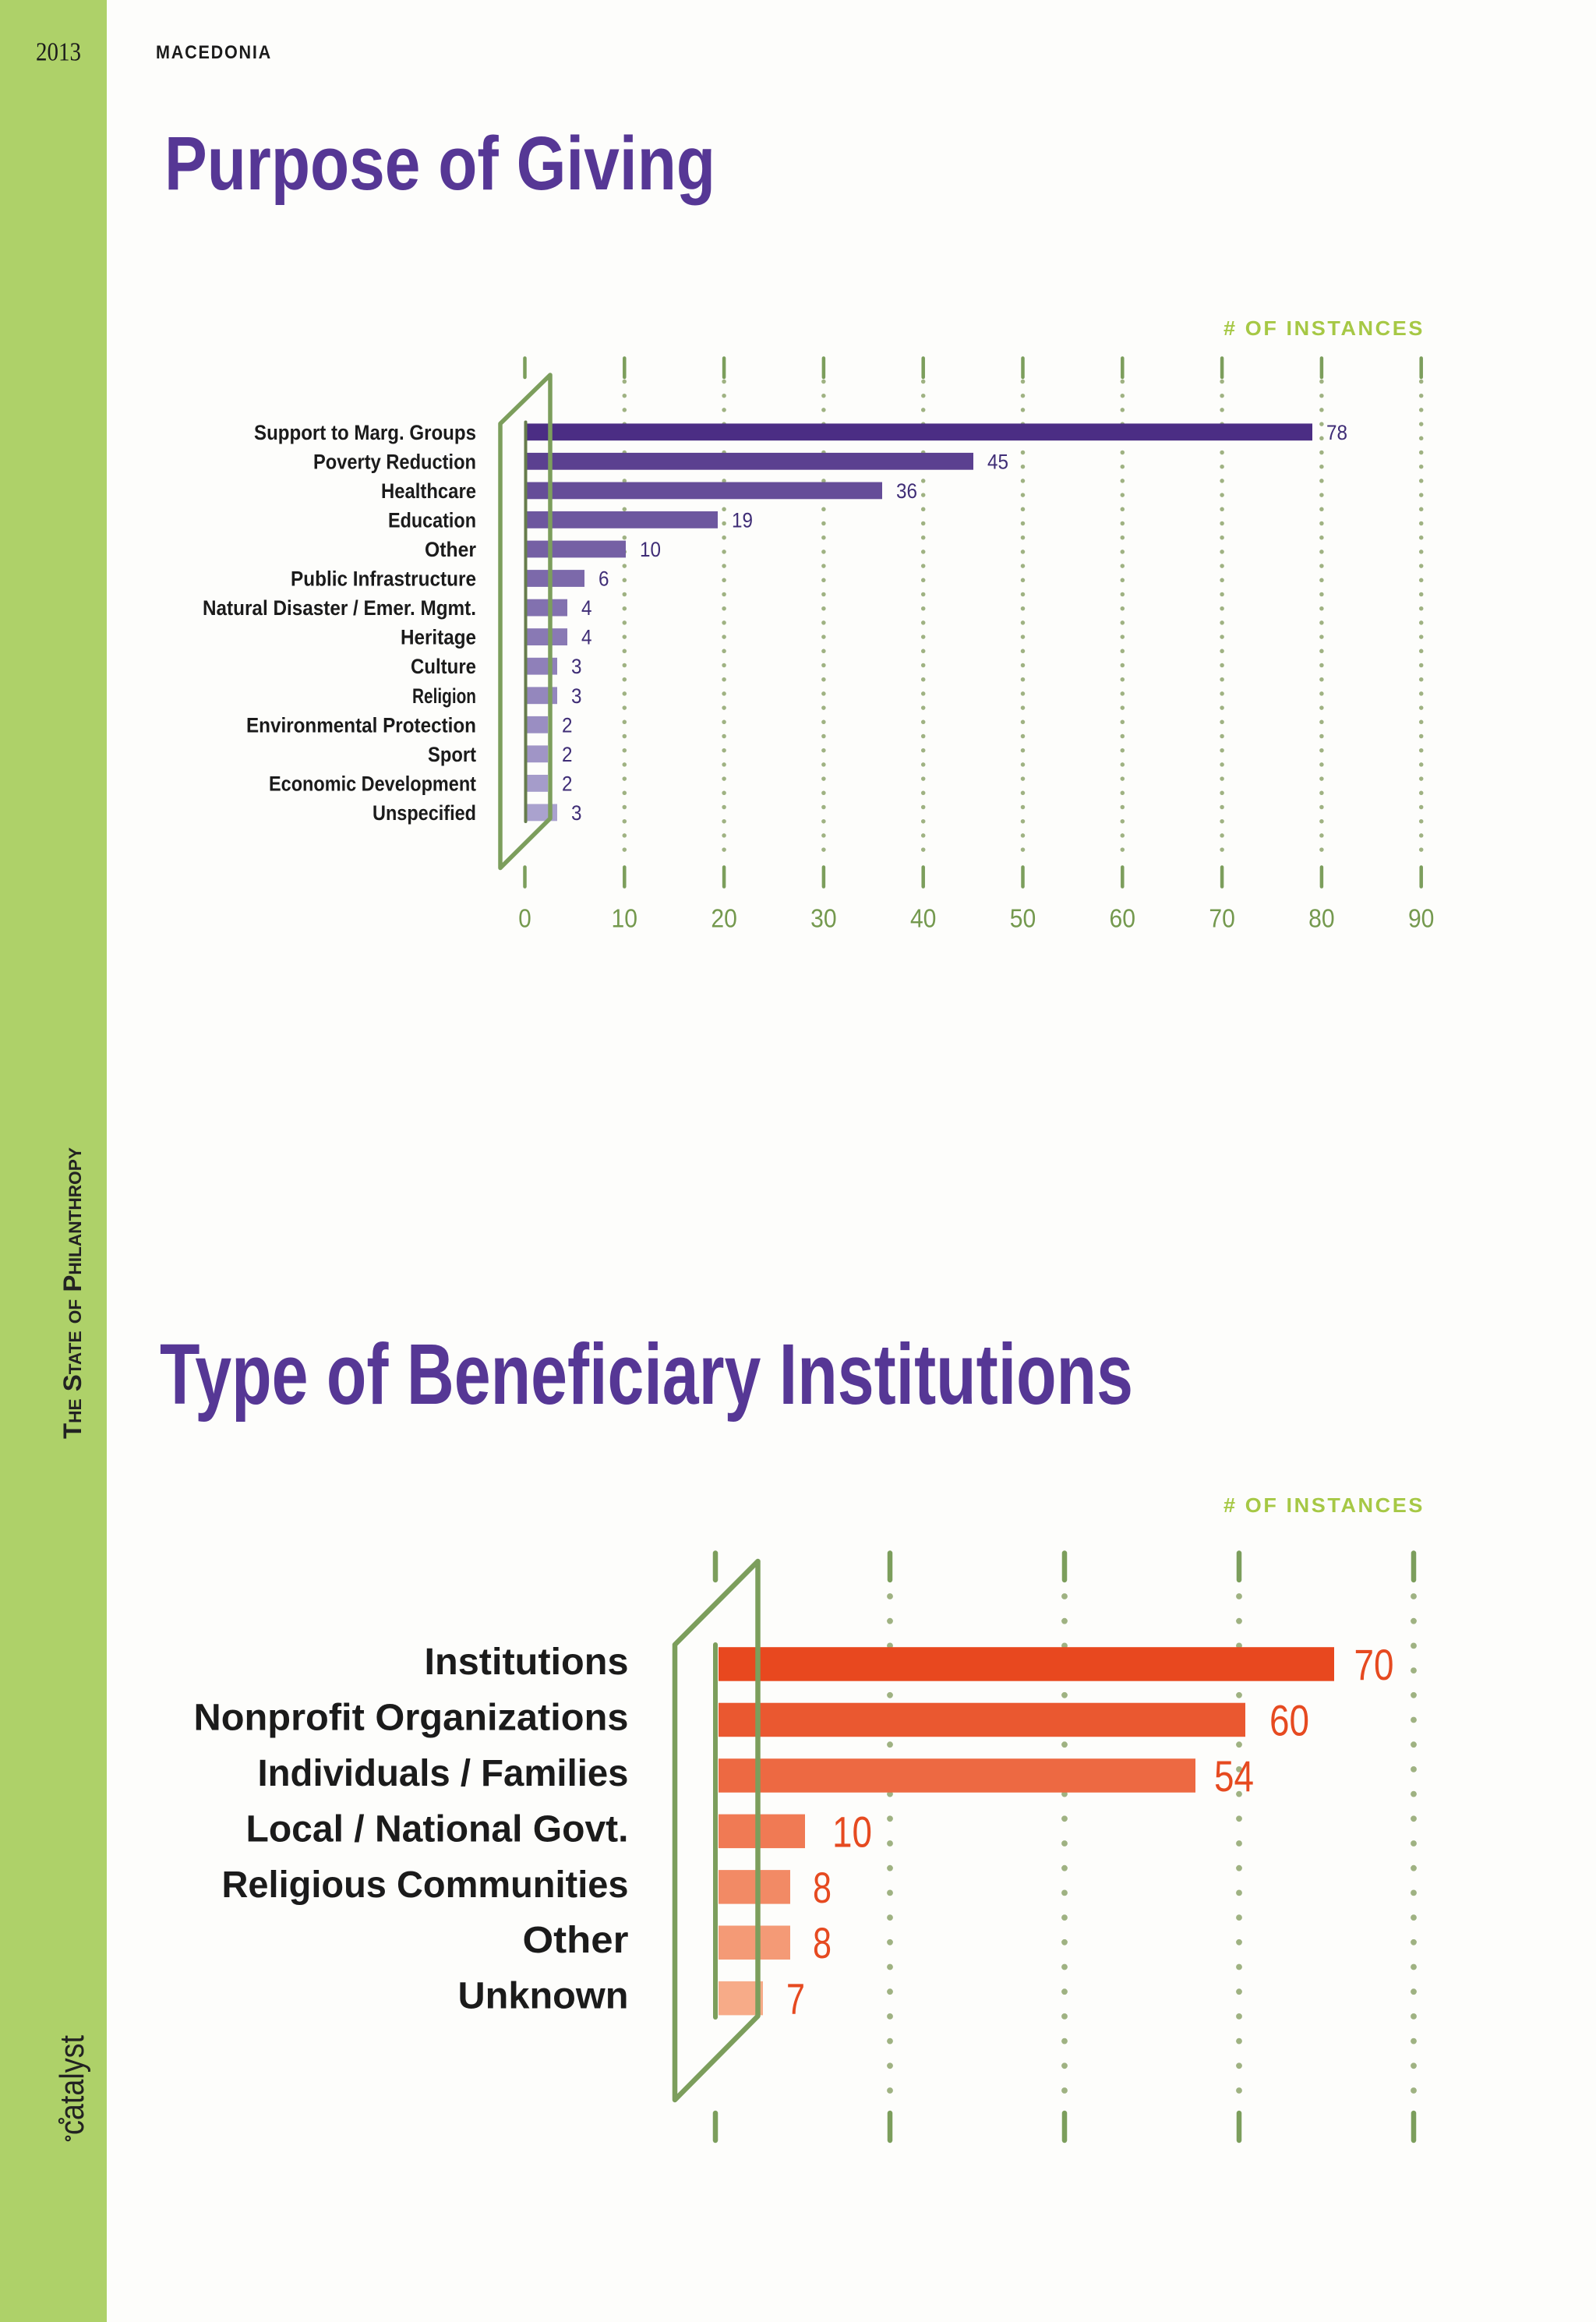  What do you see at coordinates (795, 1999) in the screenshot?
I see `svg-text: 7` at bounding box center [795, 1999].